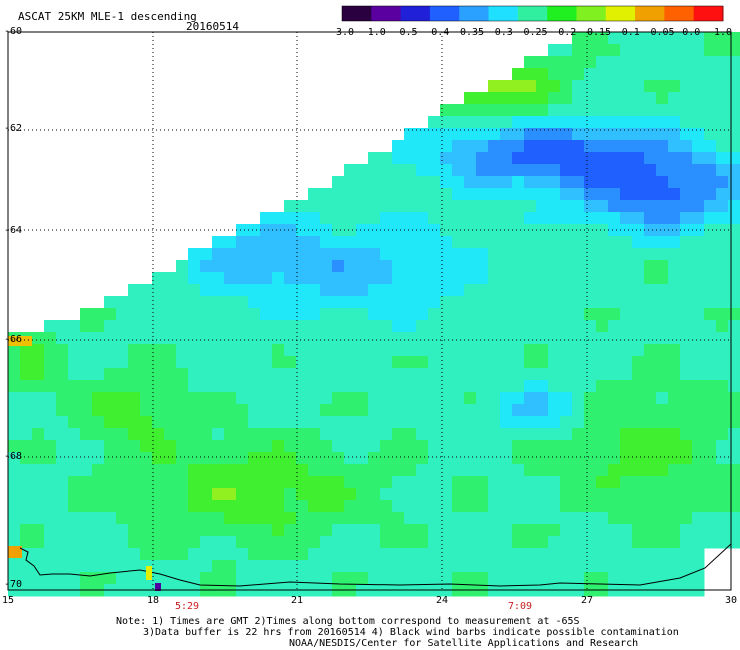 This screenshot has height=650, width=740. I want to click on lat-label-68: -68, so click(13, 456).